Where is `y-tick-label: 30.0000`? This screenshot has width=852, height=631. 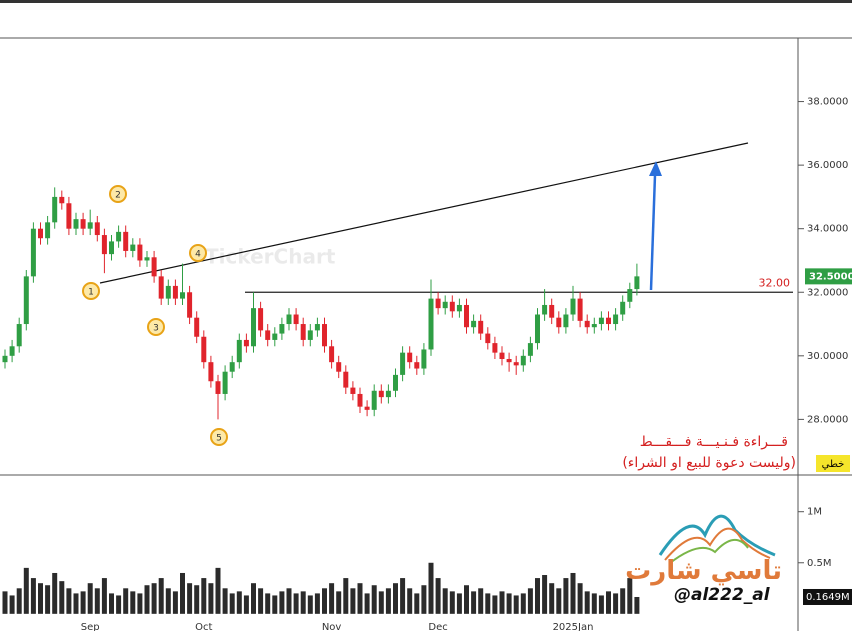
y-tick-label: 30.0000 is located at coordinates (827, 356).